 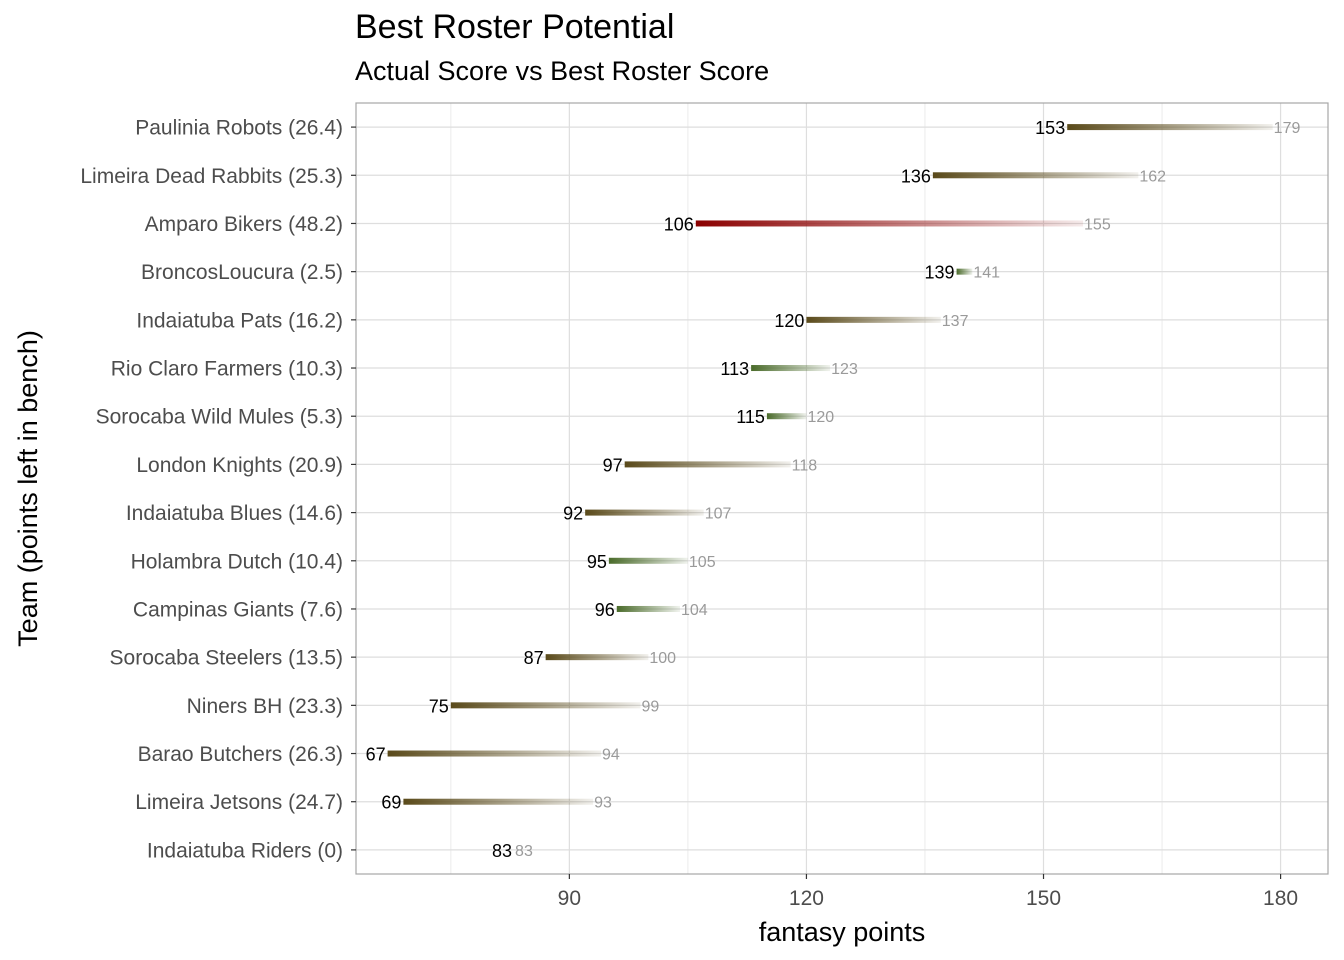 I want to click on y-tick-label: Indaiatuba Riders (0), so click(x=245, y=850).